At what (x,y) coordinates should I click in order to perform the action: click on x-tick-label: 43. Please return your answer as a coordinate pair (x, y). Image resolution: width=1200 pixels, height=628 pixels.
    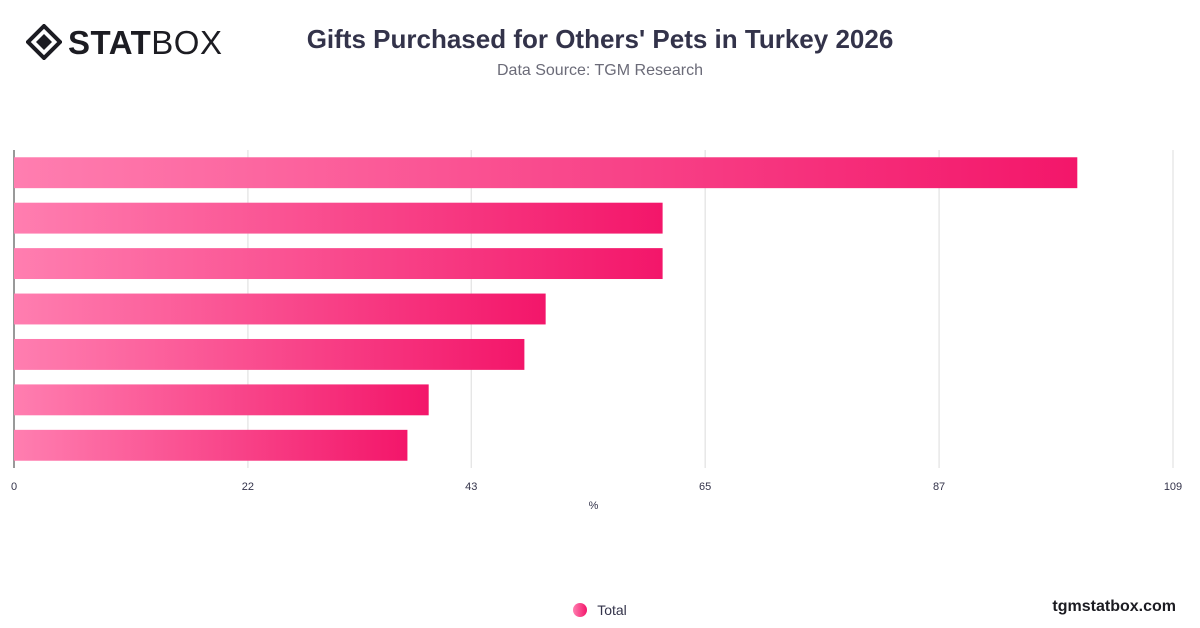
    Looking at the image, I should click on (471, 487).